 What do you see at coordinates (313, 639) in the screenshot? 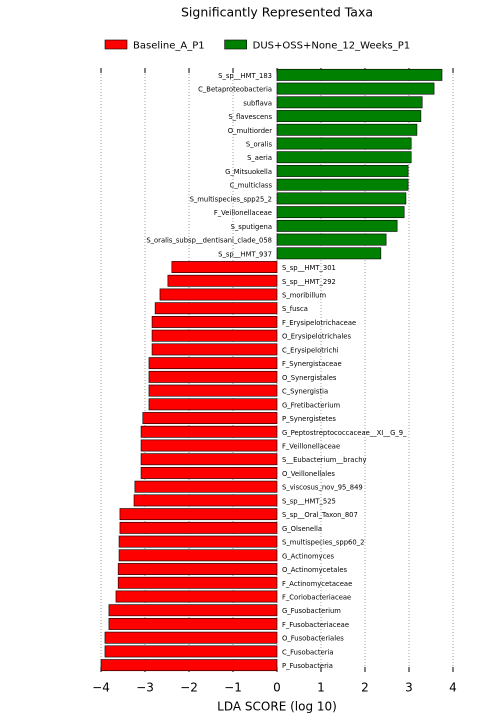
I see `bar-label: O_Fusobacteriales` at bounding box center [313, 639].